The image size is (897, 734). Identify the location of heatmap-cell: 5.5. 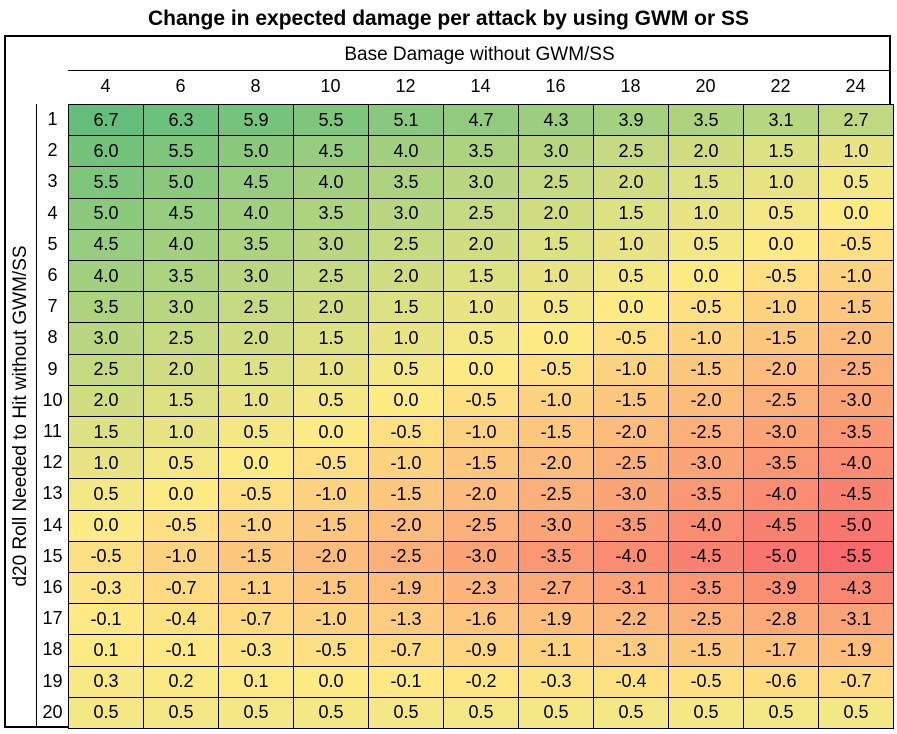
(181, 151).